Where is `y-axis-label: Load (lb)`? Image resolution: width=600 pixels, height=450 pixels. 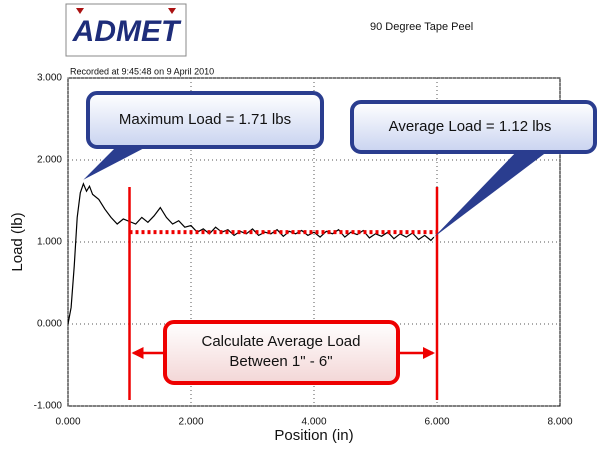
y-axis-label: Load (lb) is located at coordinates (17, 241).